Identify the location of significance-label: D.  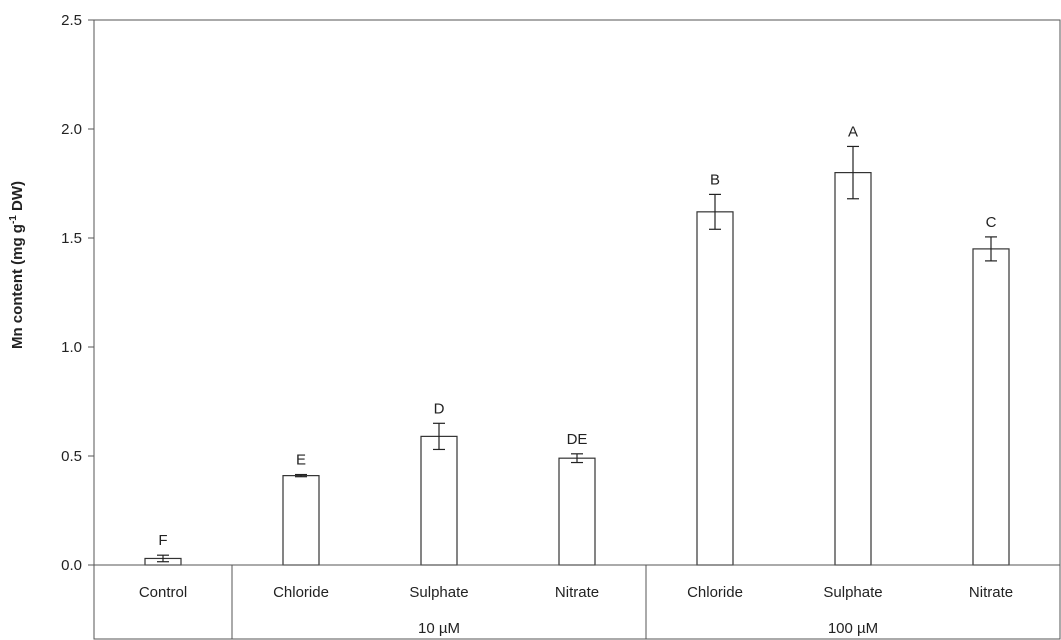
(439, 408).